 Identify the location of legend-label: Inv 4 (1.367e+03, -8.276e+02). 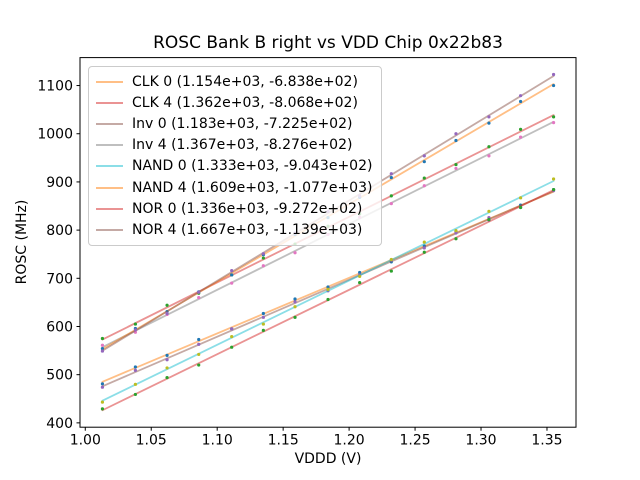
(242, 145).